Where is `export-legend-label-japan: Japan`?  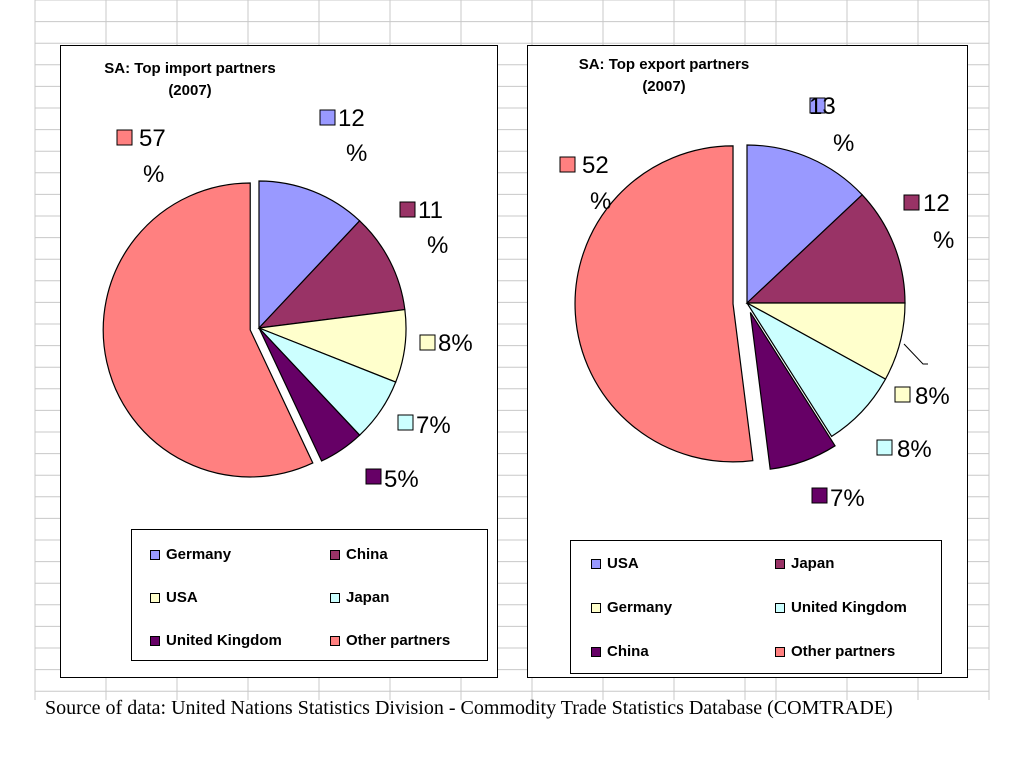 export-legend-label-japan: Japan is located at coordinates (813, 563).